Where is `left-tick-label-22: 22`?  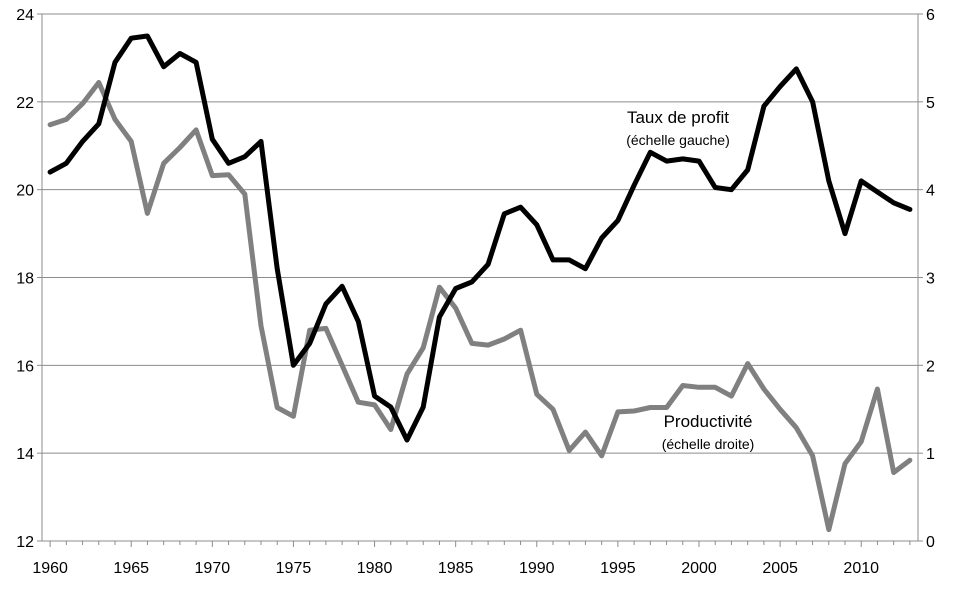
left-tick-label-22: 22 is located at coordinates (25, 103).